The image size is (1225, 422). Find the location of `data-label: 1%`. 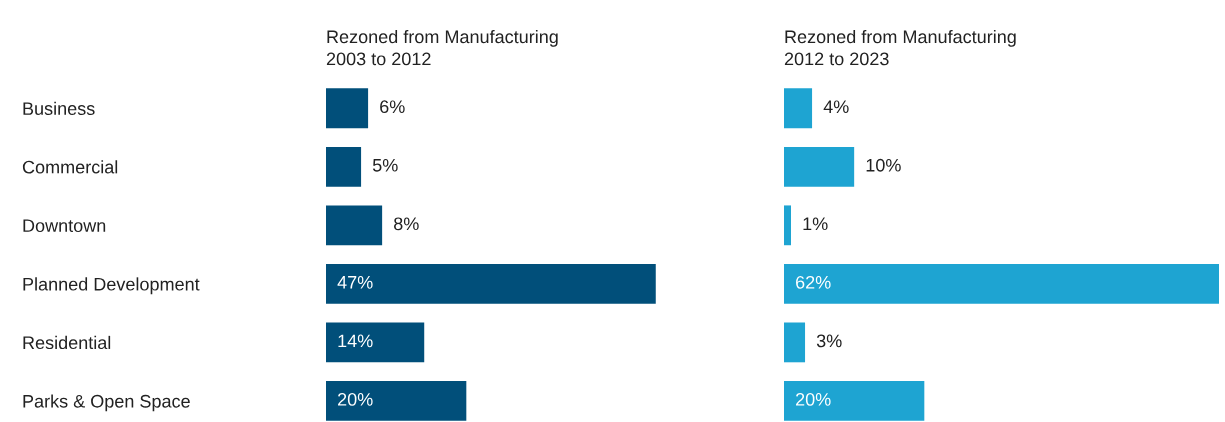

data-label: 1% is located at coordinates (815, 224).